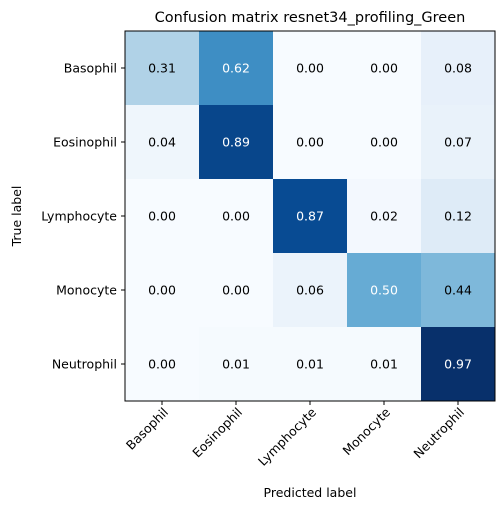 The height and width of the screenshot is (509, 503). I want to click on cell-value-label: 0.87, so click(310, 216).